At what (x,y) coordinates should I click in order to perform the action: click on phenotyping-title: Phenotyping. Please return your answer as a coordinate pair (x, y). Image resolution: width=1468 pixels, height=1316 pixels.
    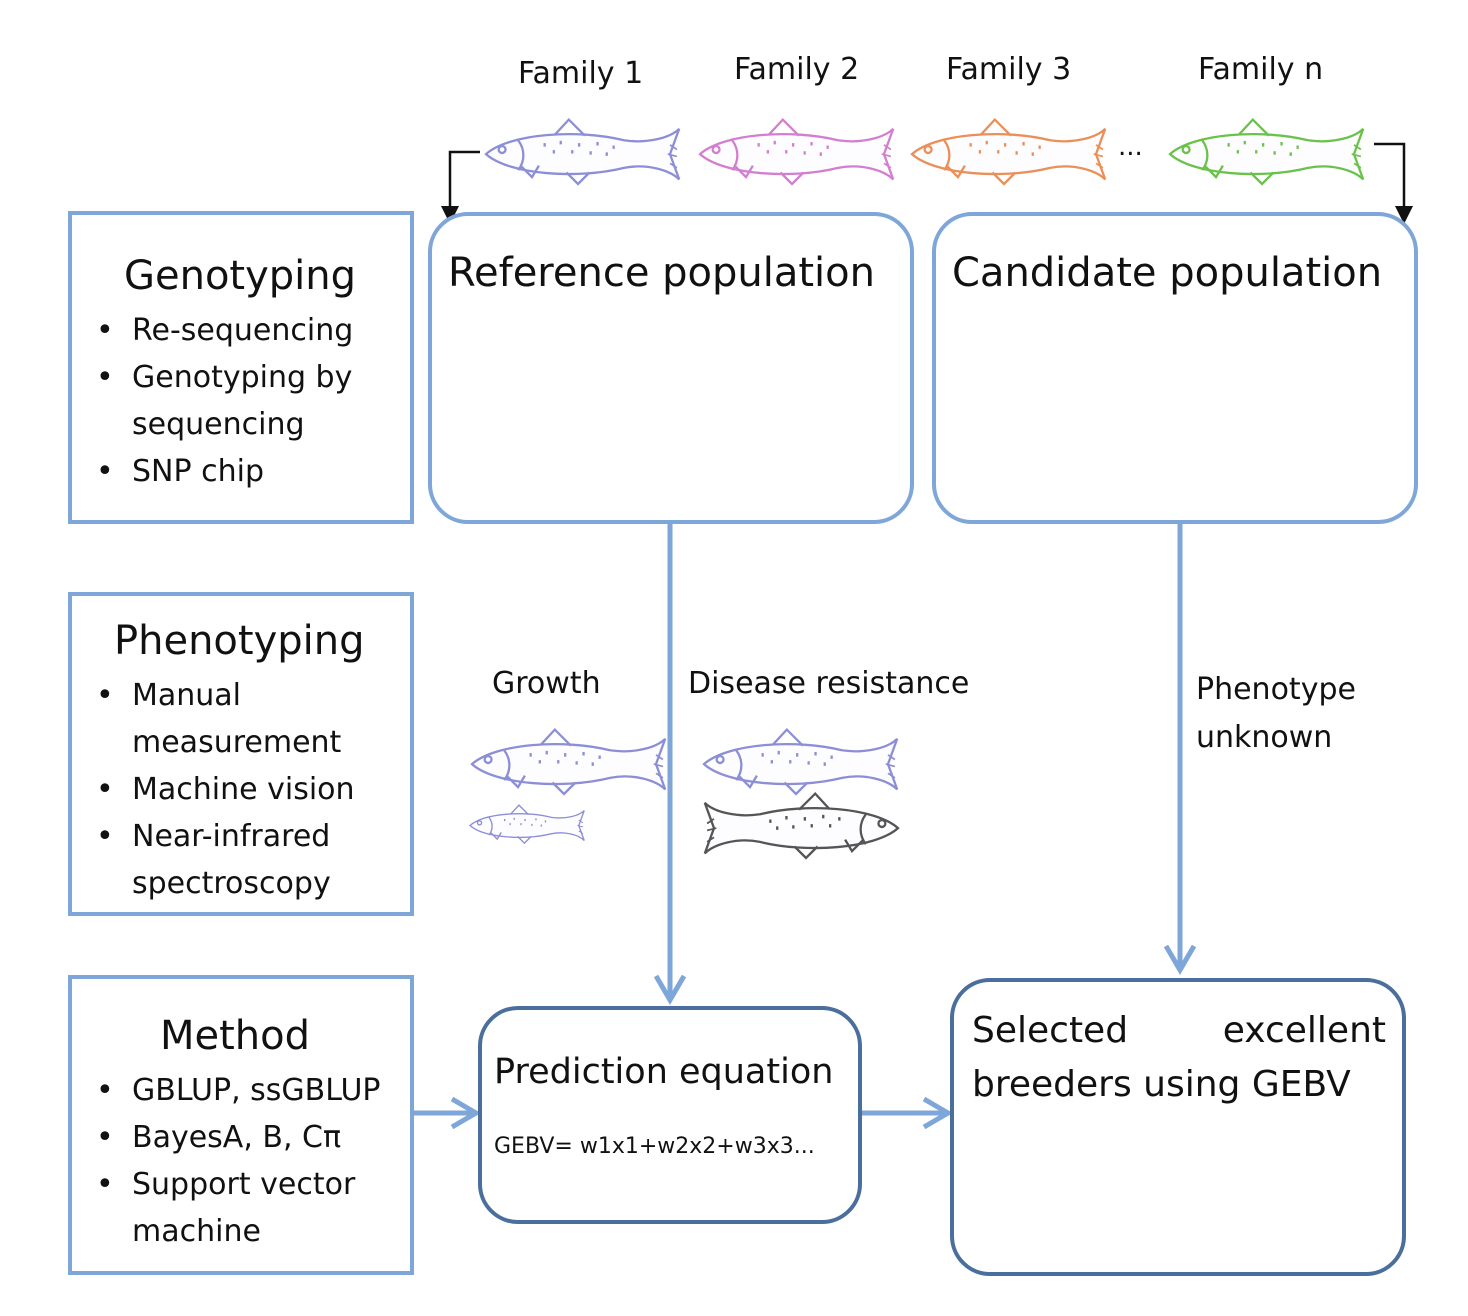
    Looking at the image, I should click on (239, 641).